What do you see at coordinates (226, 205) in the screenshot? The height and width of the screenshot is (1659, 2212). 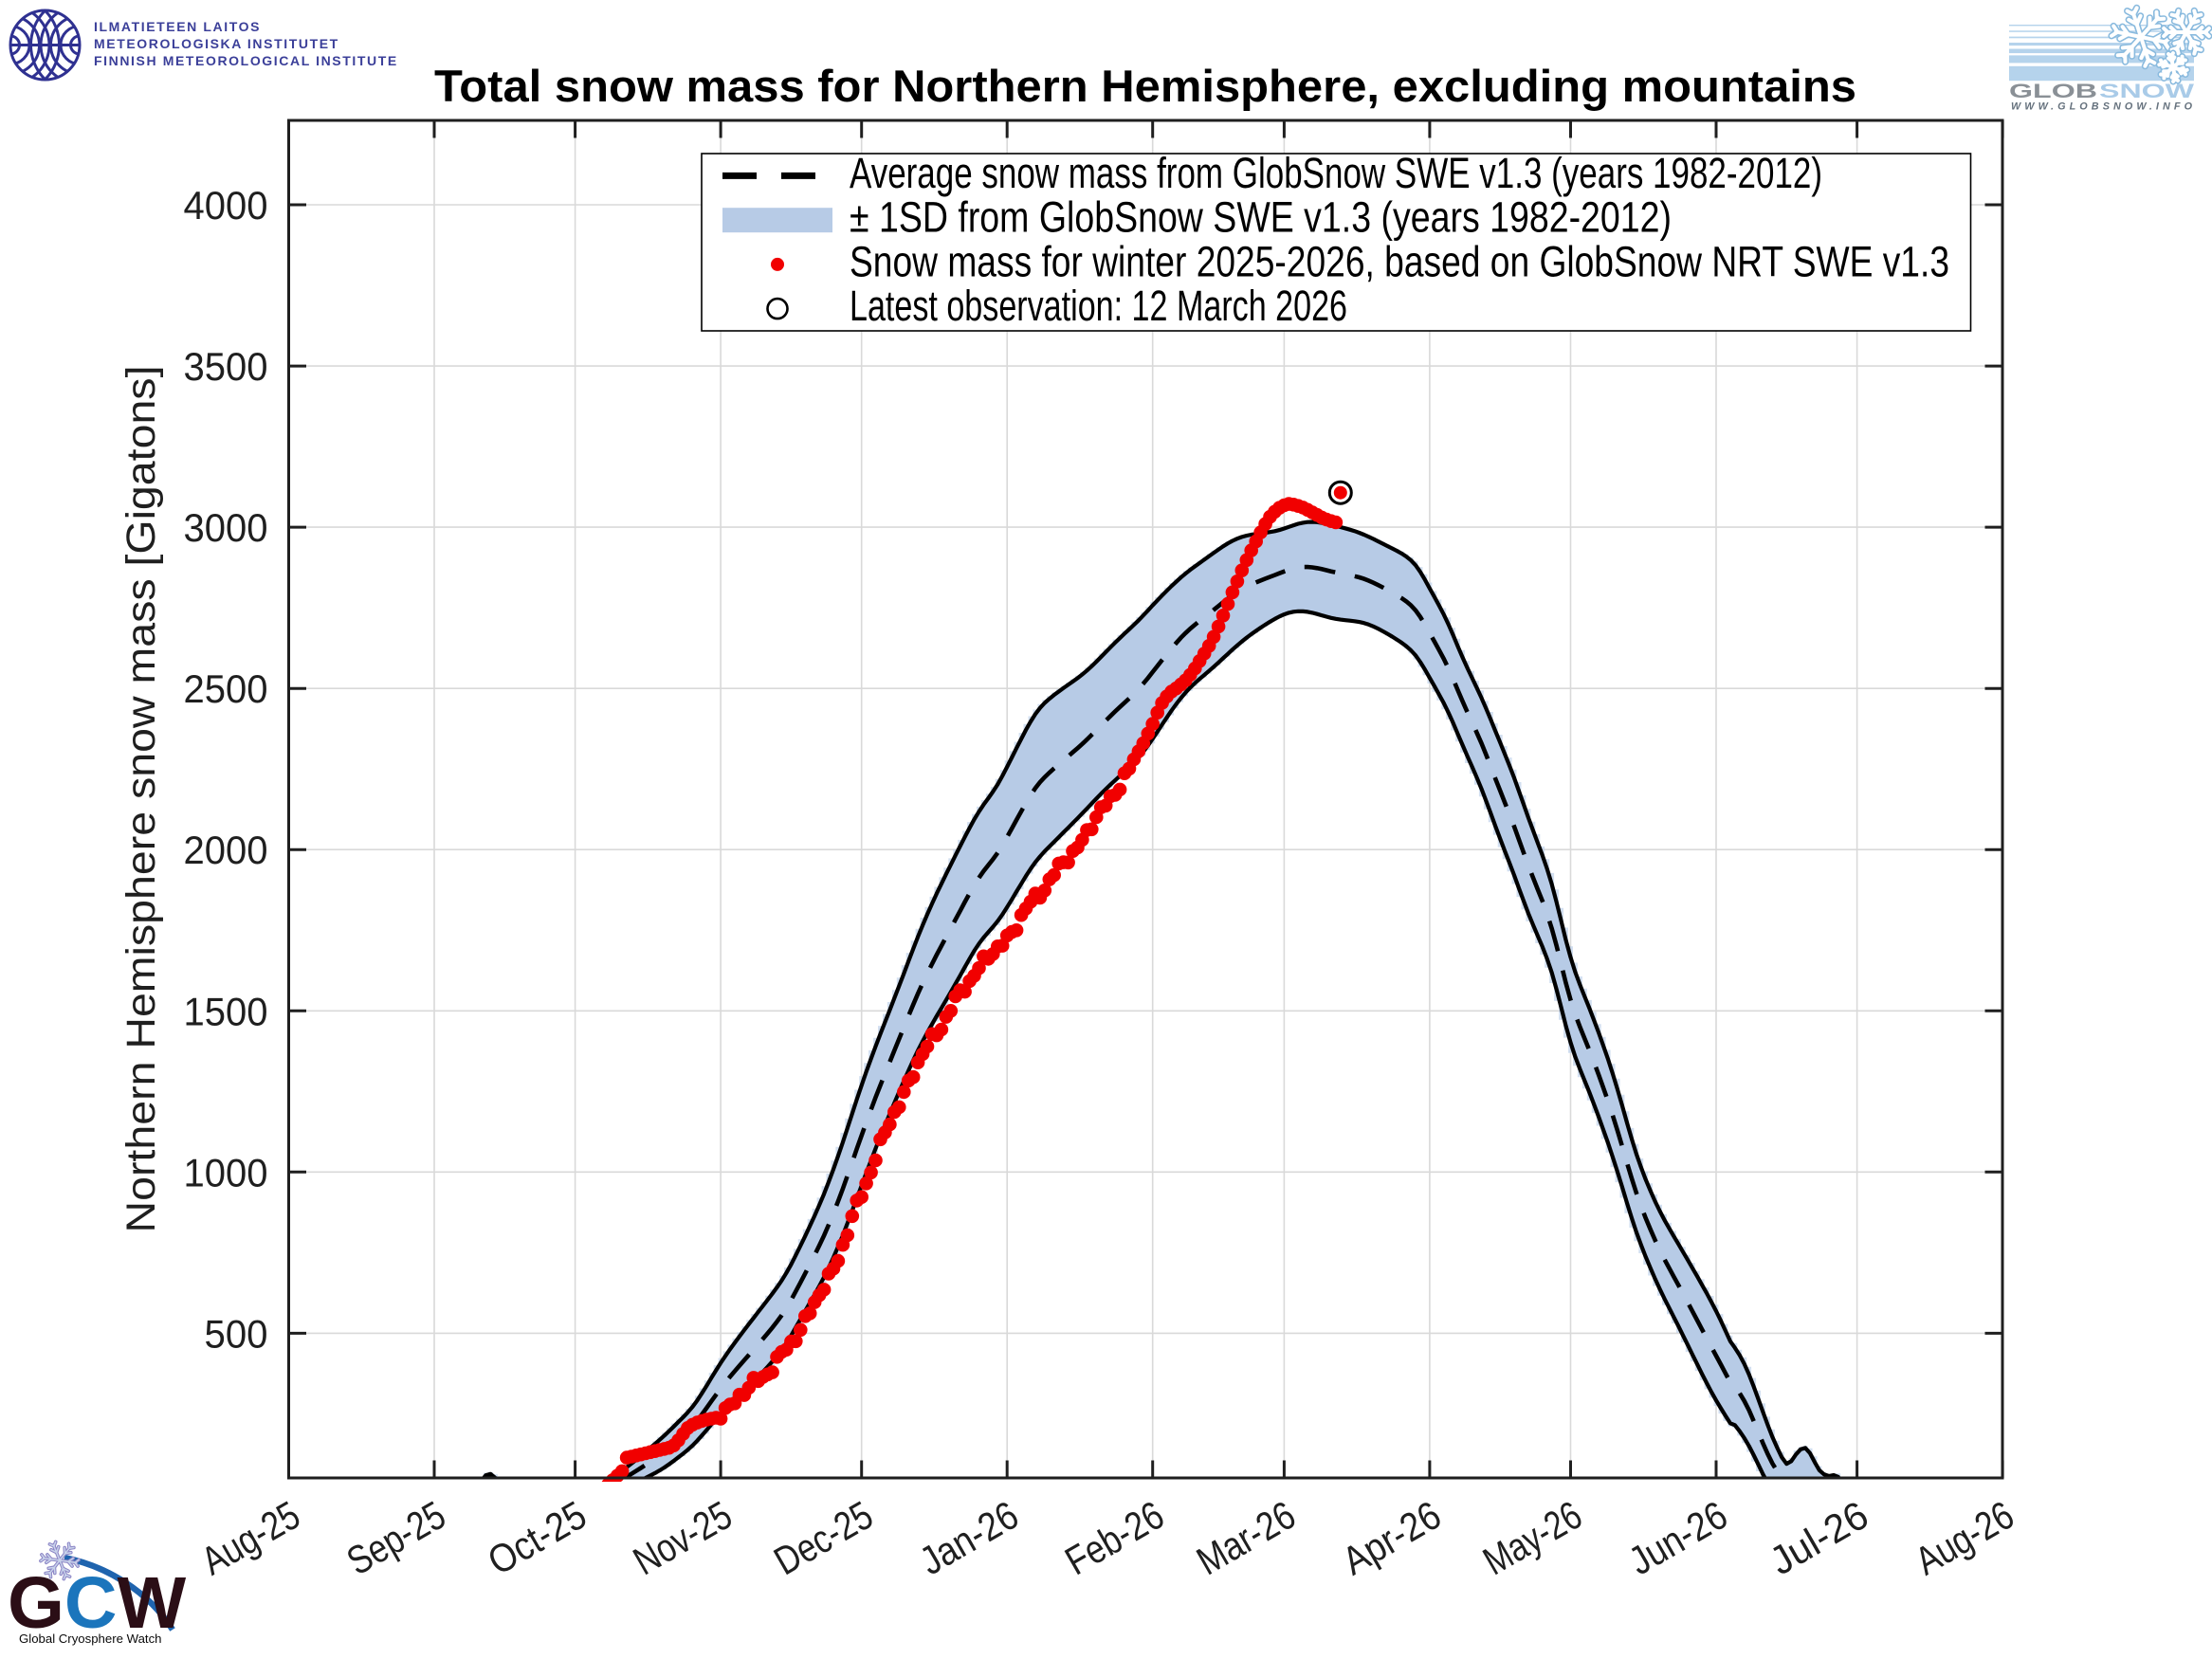 I see `svg-text: 4000` at bounding box center [226, 205].